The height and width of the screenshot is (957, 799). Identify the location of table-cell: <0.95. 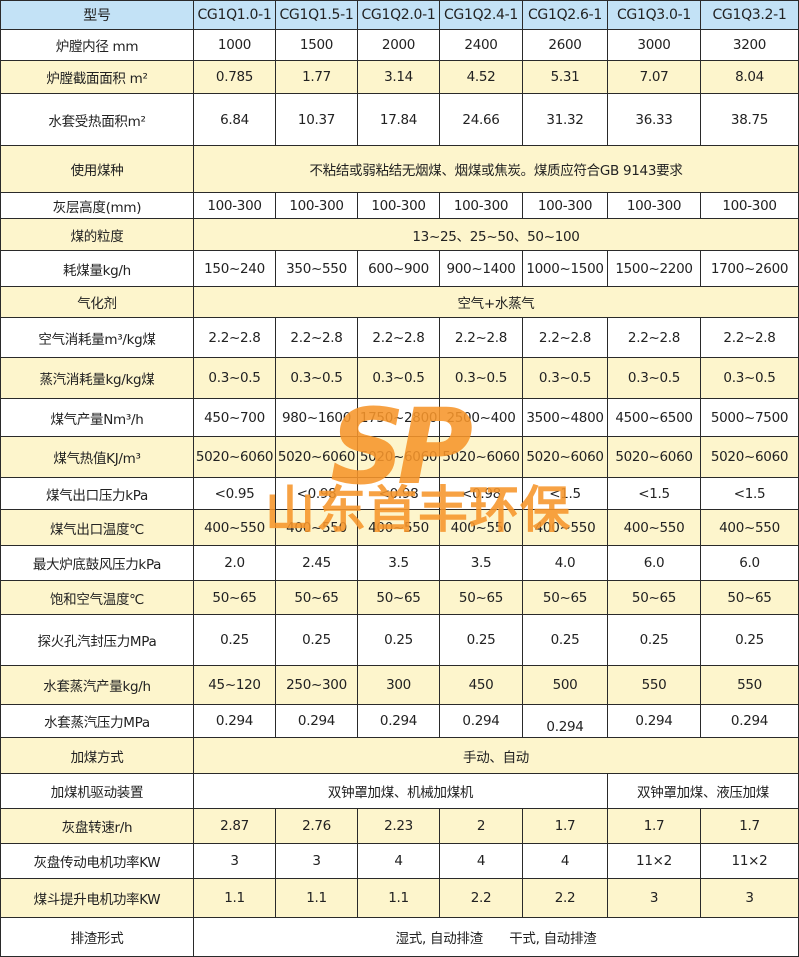
(234, 493).